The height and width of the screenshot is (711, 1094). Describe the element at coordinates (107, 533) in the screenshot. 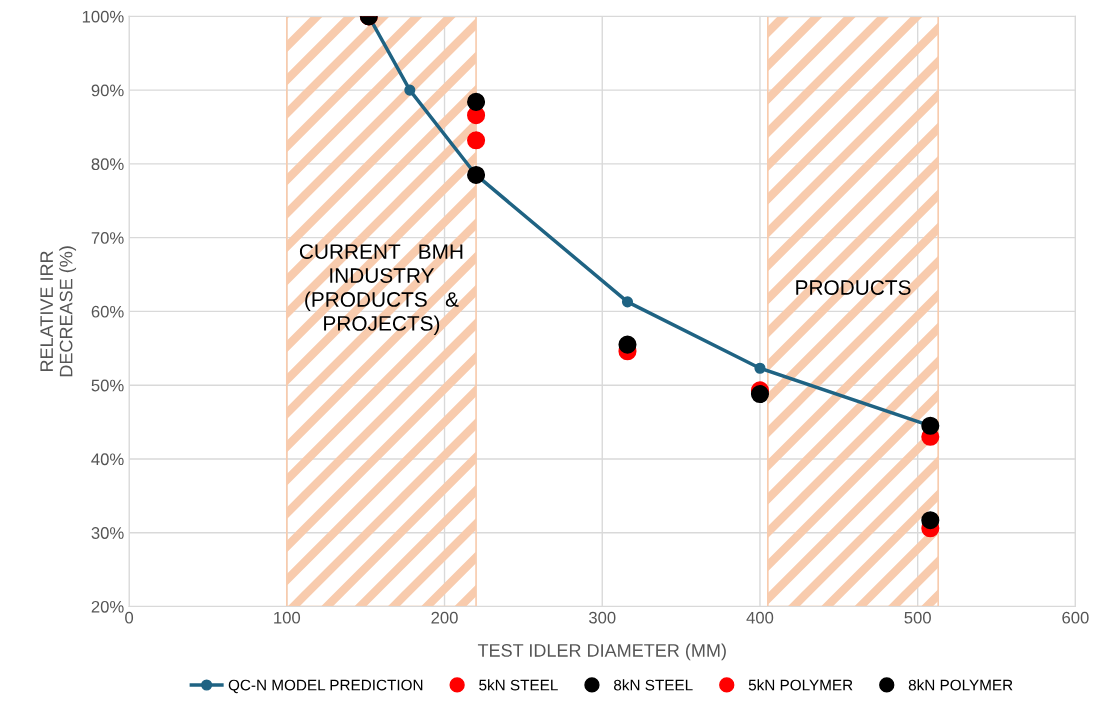

I see `y-tick-label: 30%` at that location.